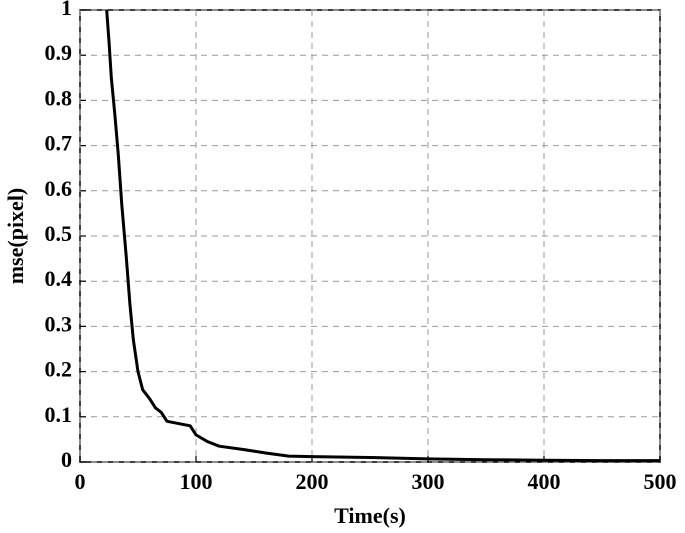  Describe the element at coordinates (66, 459) in the screenshot. I see `y-tick-label: 0` at that location.